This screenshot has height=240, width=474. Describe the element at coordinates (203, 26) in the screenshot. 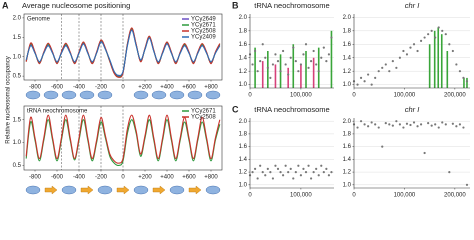

I see `legend-label: YCy2671` at that location.